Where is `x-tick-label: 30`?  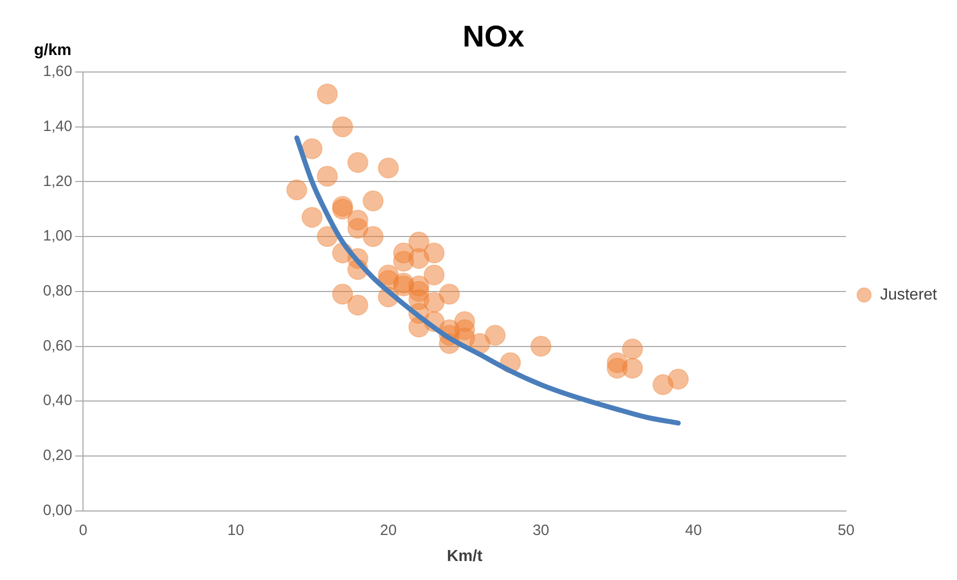 x-tick-label: 30 is located at coordinates (541, 530).